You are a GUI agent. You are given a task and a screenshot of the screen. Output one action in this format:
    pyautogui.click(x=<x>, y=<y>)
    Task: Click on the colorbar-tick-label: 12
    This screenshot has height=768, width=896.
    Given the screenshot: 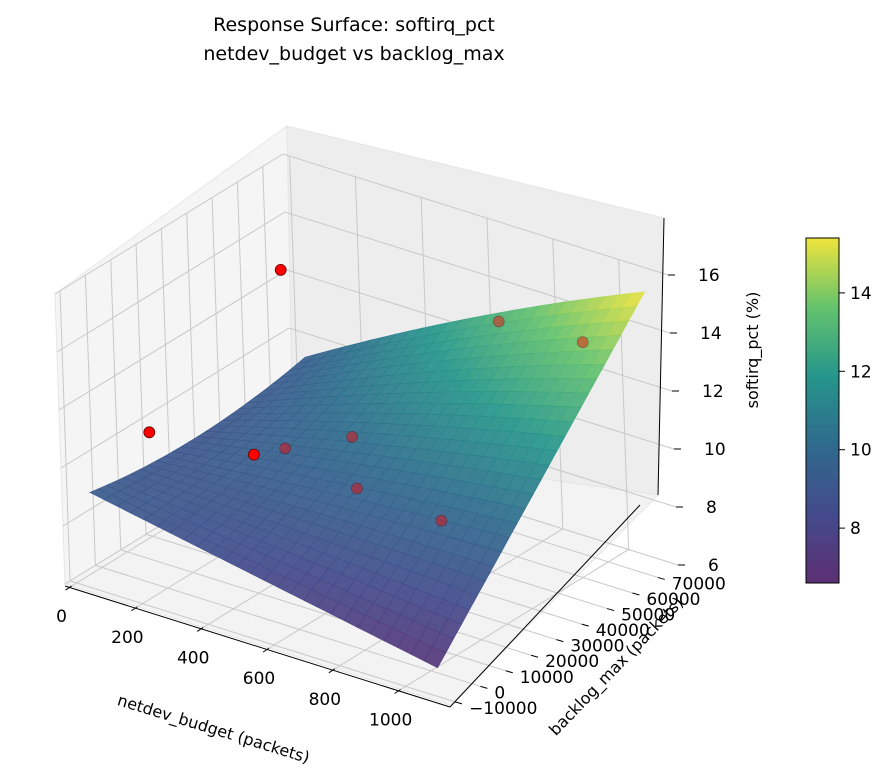 What is the action you would take?
    pyautogui.click(x=861, y=372)
    